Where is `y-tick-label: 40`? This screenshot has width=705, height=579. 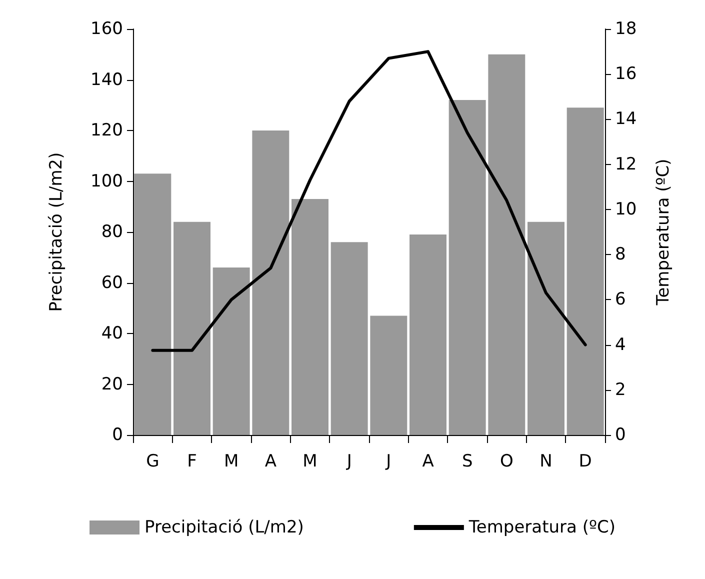
y-tick-label: 40 is located at coordinates (112, 334).